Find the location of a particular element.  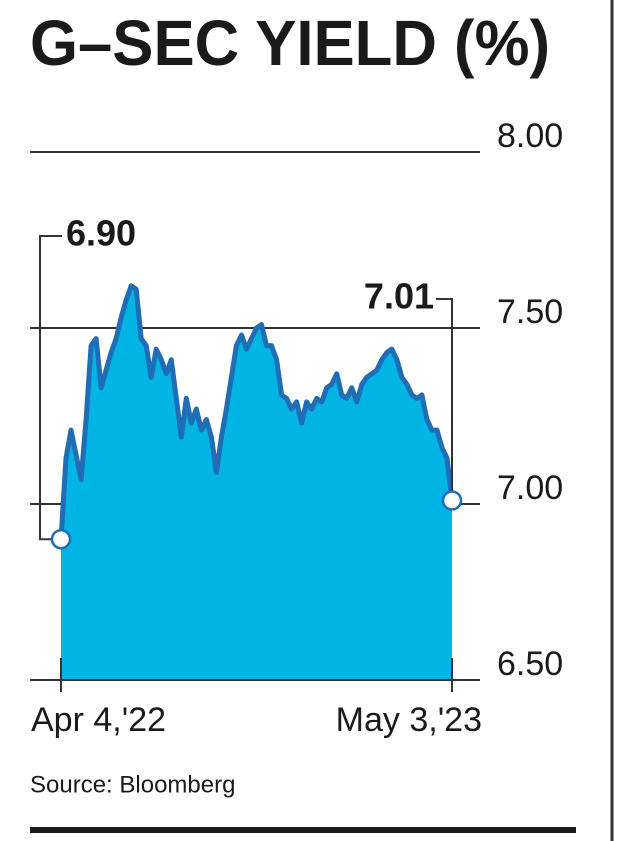

value-label: 6.90 is located at coordinates (101, 233).